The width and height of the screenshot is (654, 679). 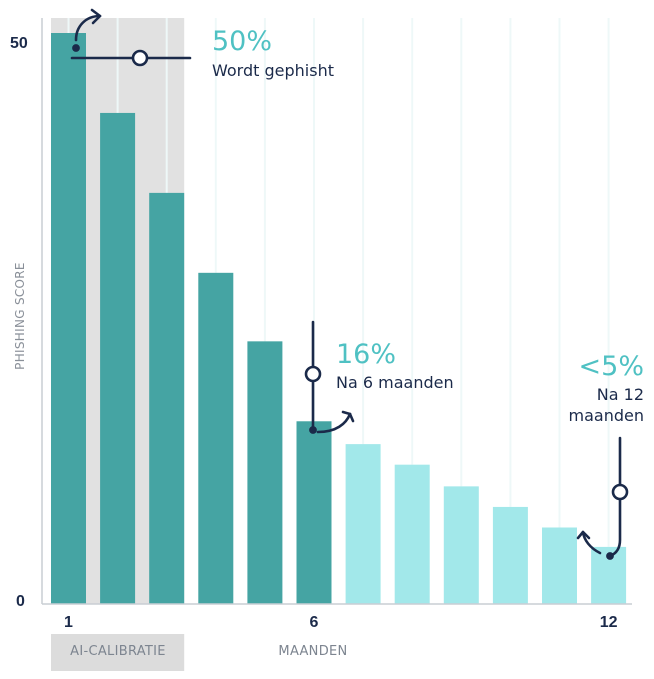 I want to click on ai-calibration-label: AI-CALIBRATIE, so click(x=118, y=651).